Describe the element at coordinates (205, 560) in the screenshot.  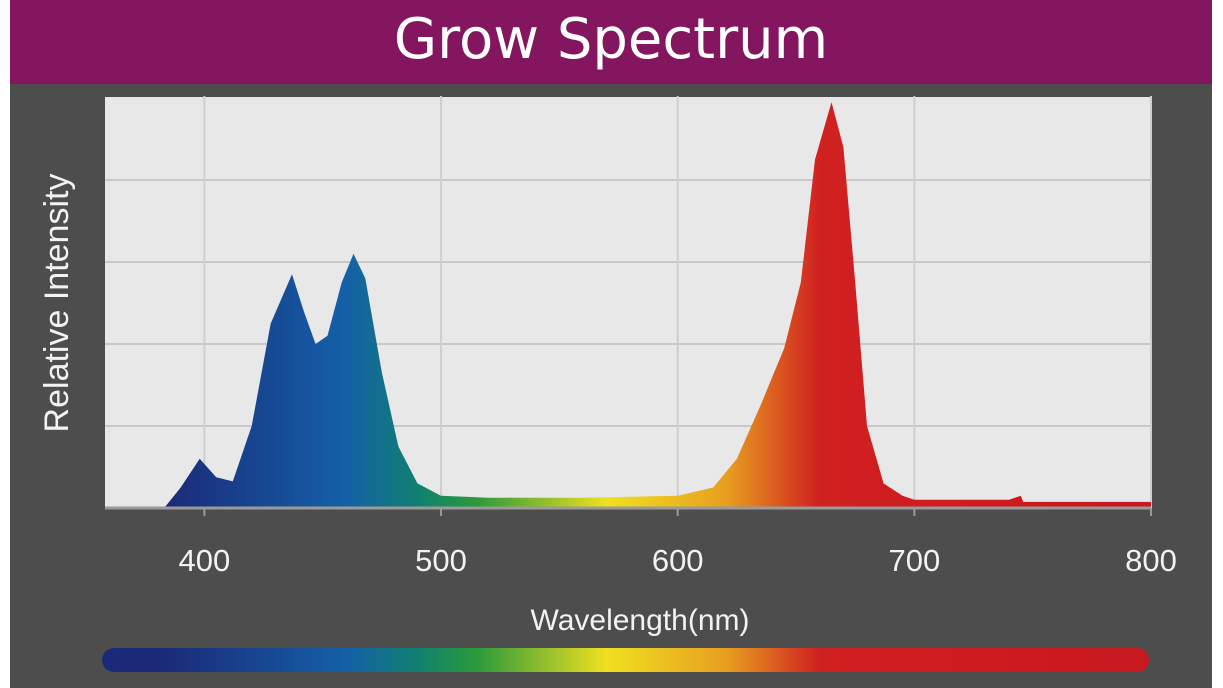
I see `x-tick-label: 400` at that location.